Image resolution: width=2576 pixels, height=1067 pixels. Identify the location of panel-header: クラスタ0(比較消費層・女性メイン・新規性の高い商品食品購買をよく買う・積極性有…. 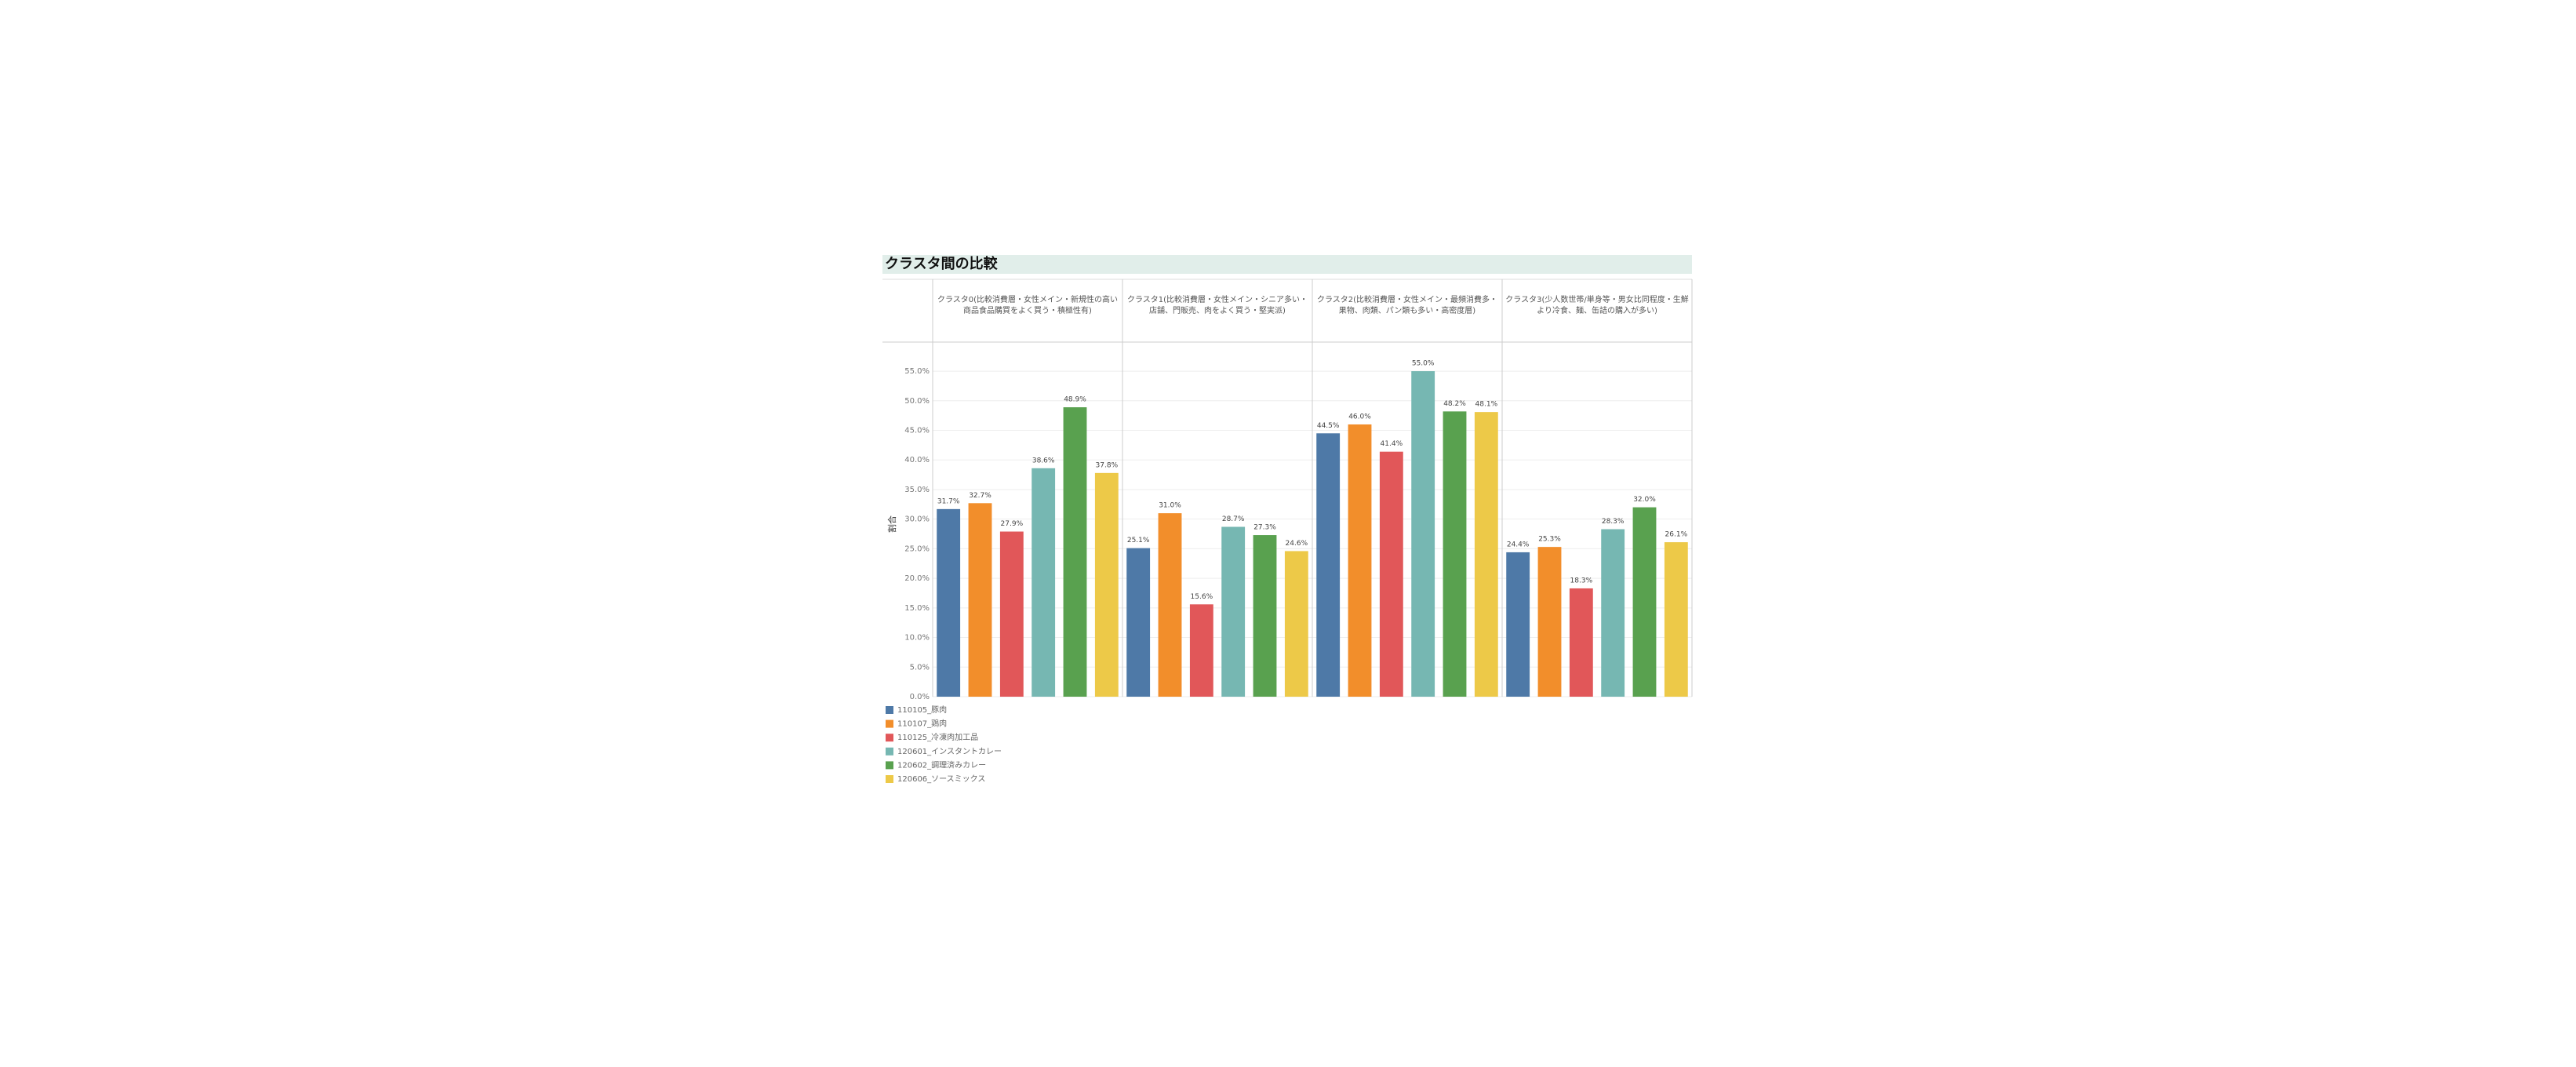
(1028, 305).